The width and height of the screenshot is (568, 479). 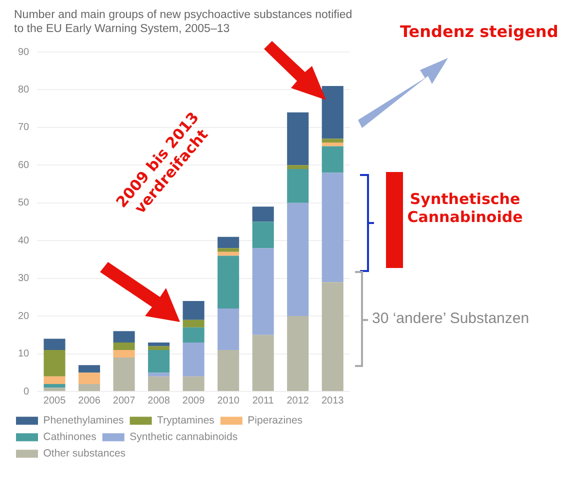 I want to click on x-tick-label: 2011, so click(x=263, y=400).